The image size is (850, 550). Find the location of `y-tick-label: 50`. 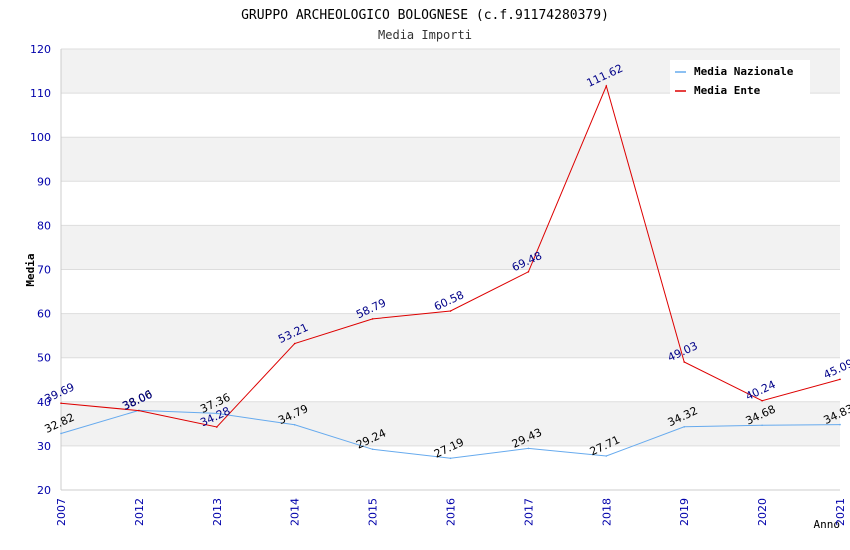

y-tick-label: 50 is located at coordinates (44, 358).